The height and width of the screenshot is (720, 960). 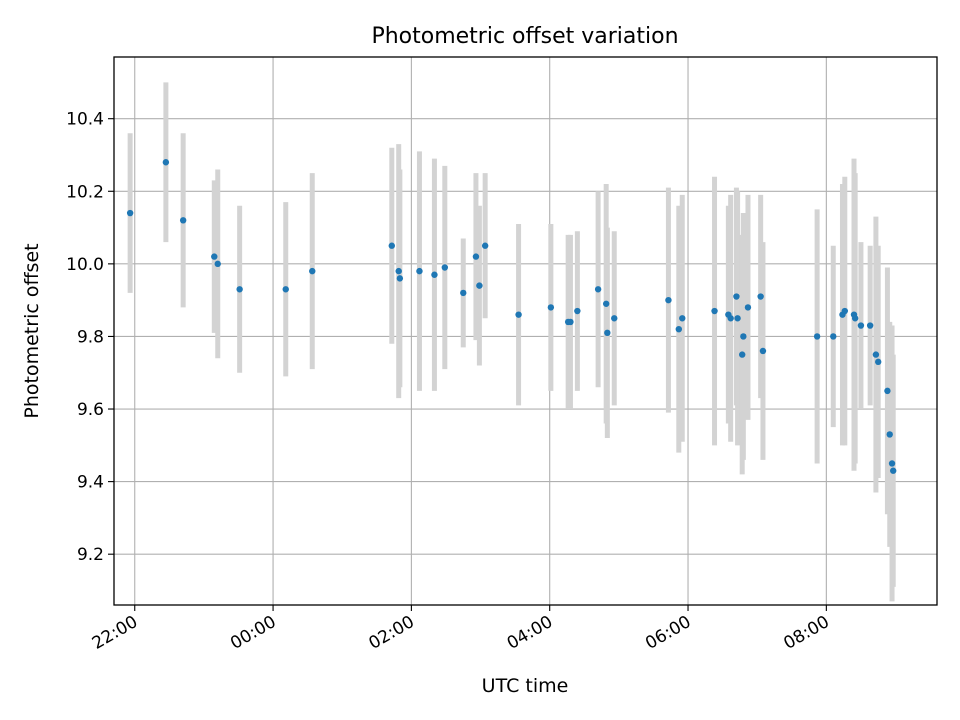 I want to click on chart-title: Photometric offset variation, so click(x=524, y=36).